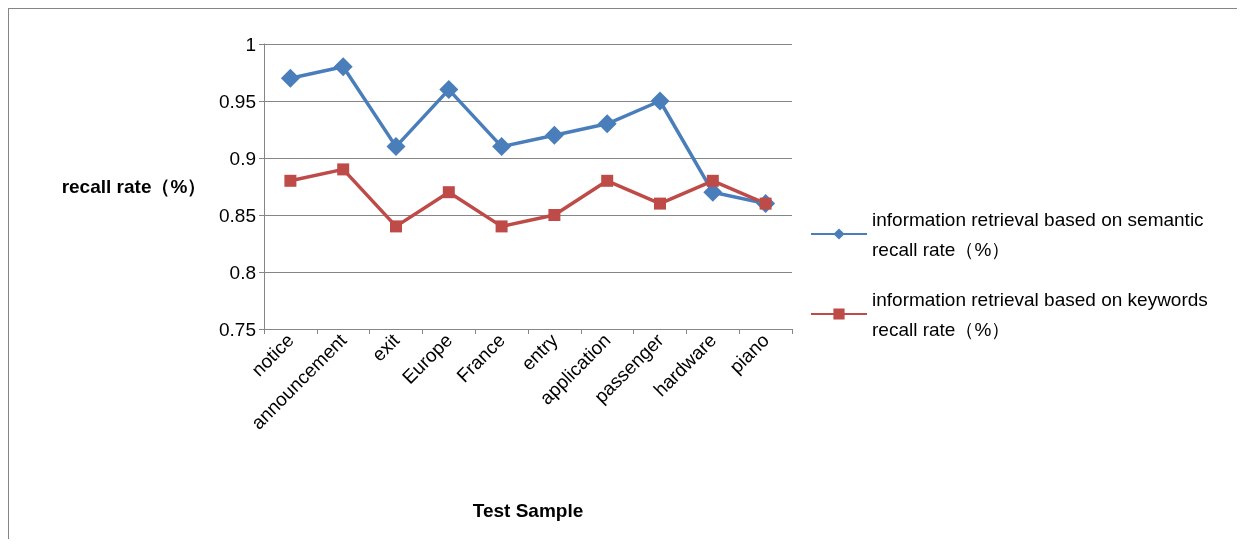 This screenshot has width=1247, height=547. Describe the element at coordinates (134, 186) in the screenshot. I see `y-axis-title: recall rate（%）` at that location.